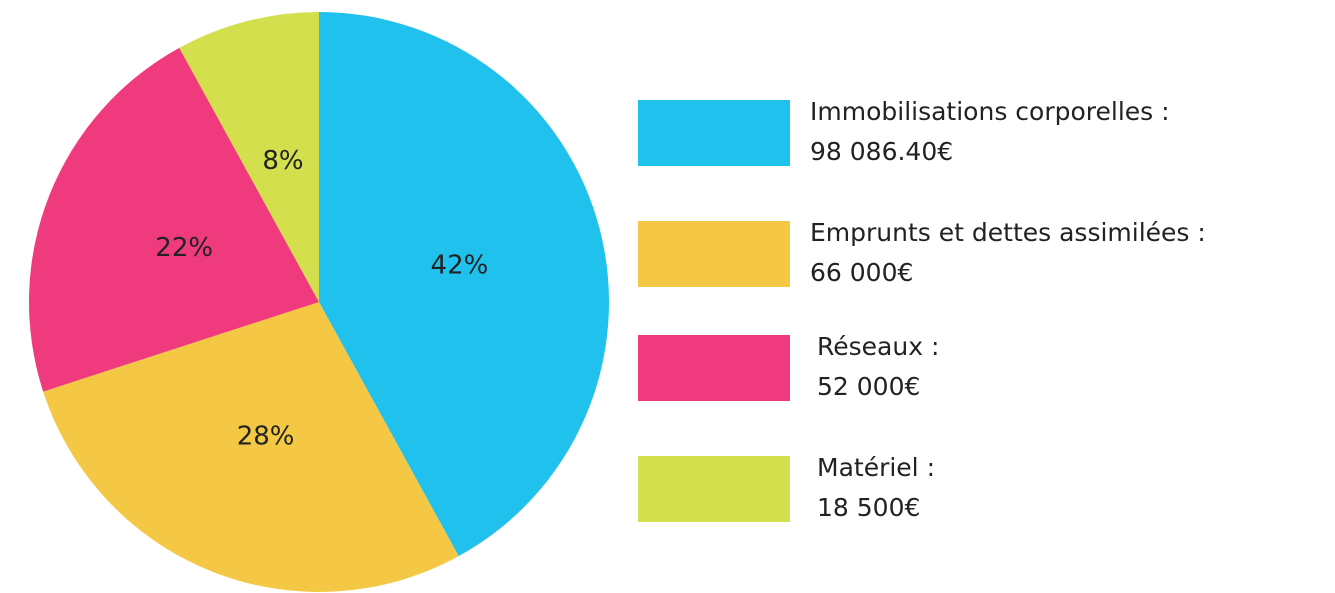  Describe the element at coordinates (878, 346) in the screenshot. I see `legend-label: Réseaux :` at that location.